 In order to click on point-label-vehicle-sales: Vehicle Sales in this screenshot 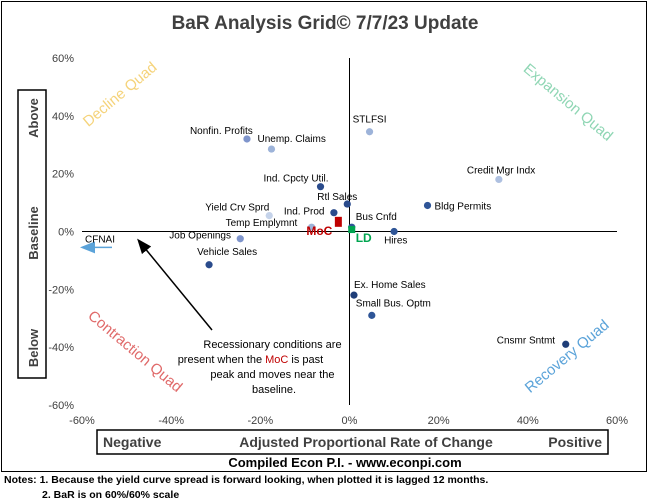, I will do `click(227, 252)`.